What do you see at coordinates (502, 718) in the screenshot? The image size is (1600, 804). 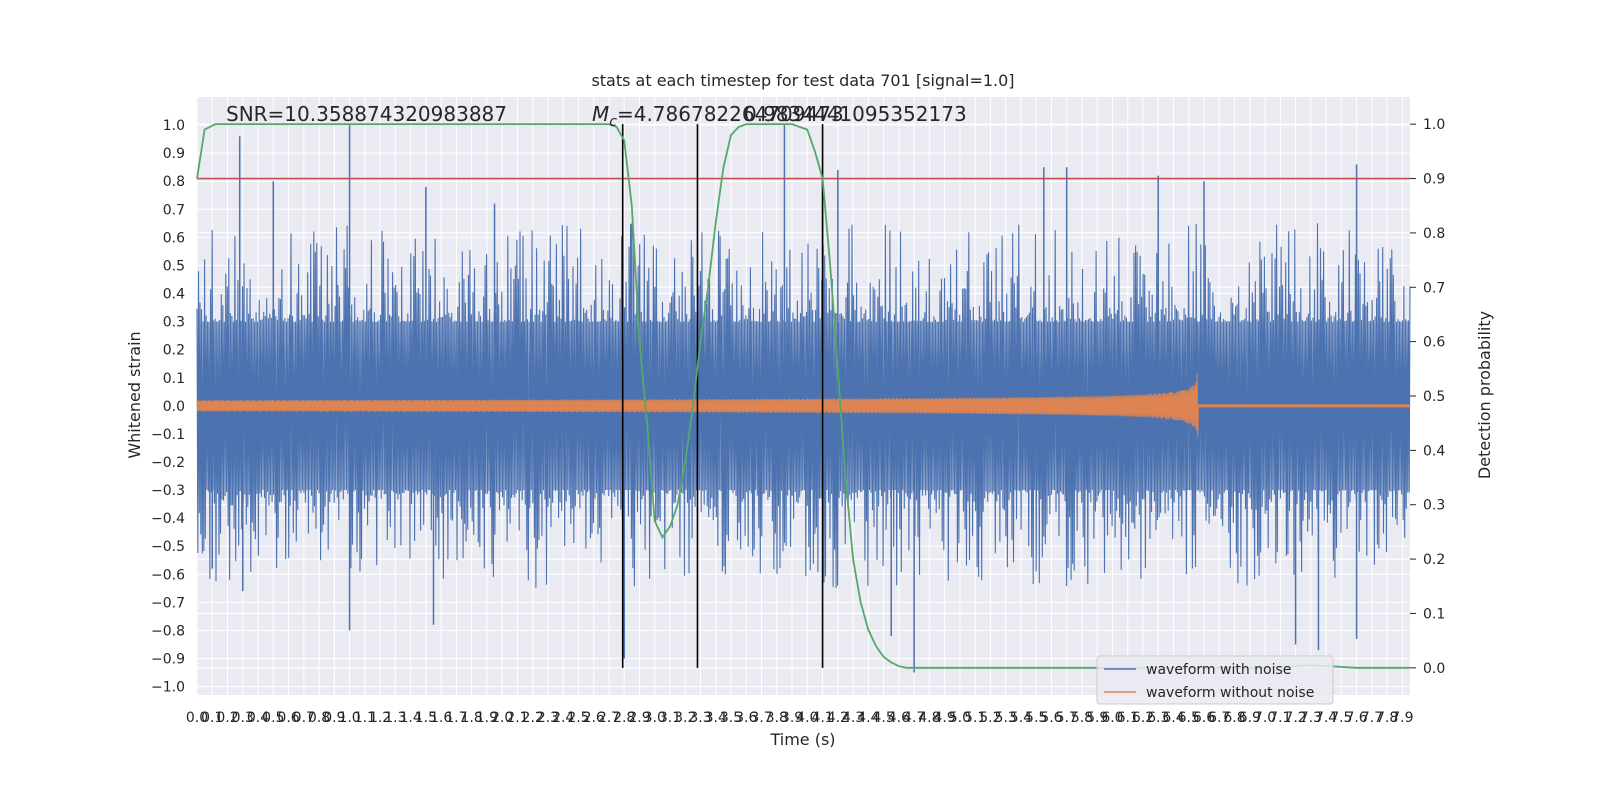 I see `x-tick-label: 2.0` at bounding box center [502, 718].